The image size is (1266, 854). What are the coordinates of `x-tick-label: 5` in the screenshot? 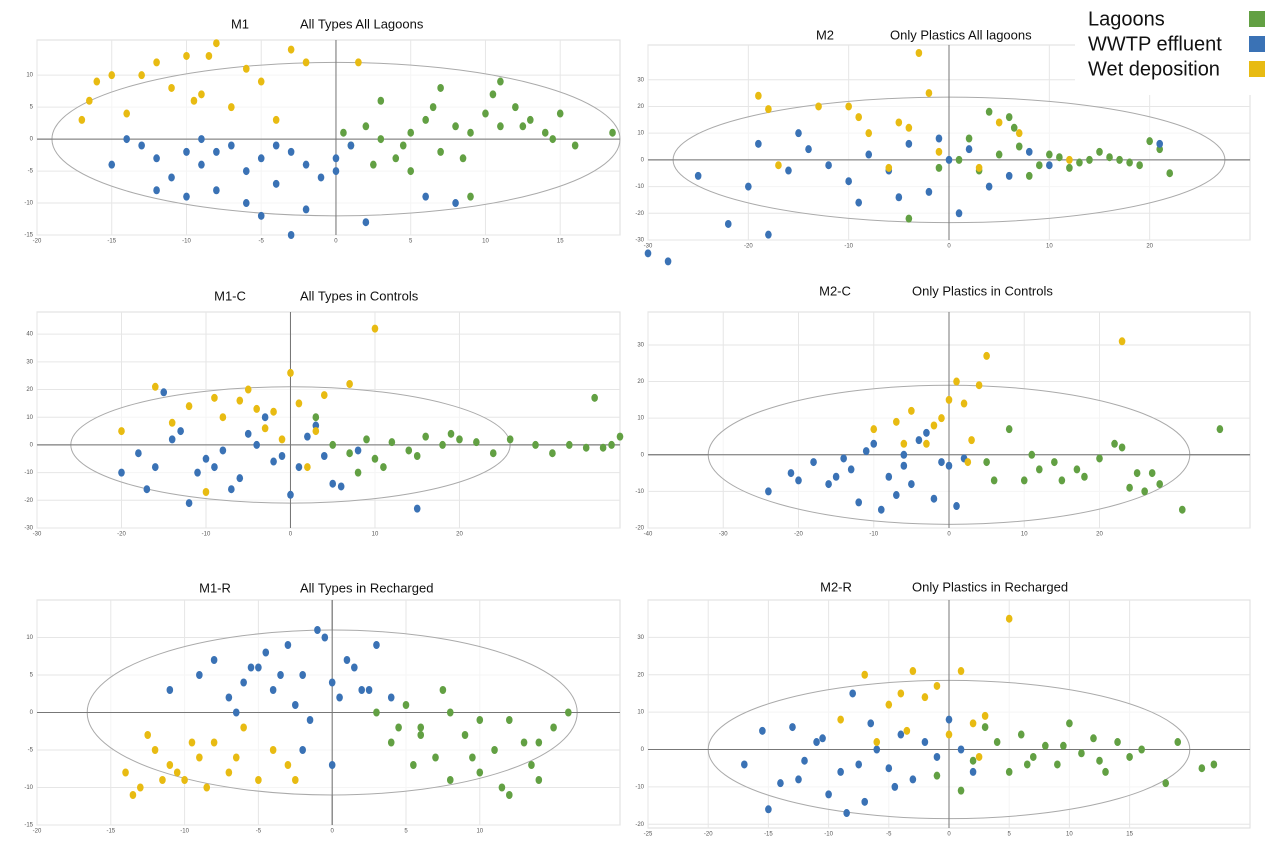 It's located at (411, 242).